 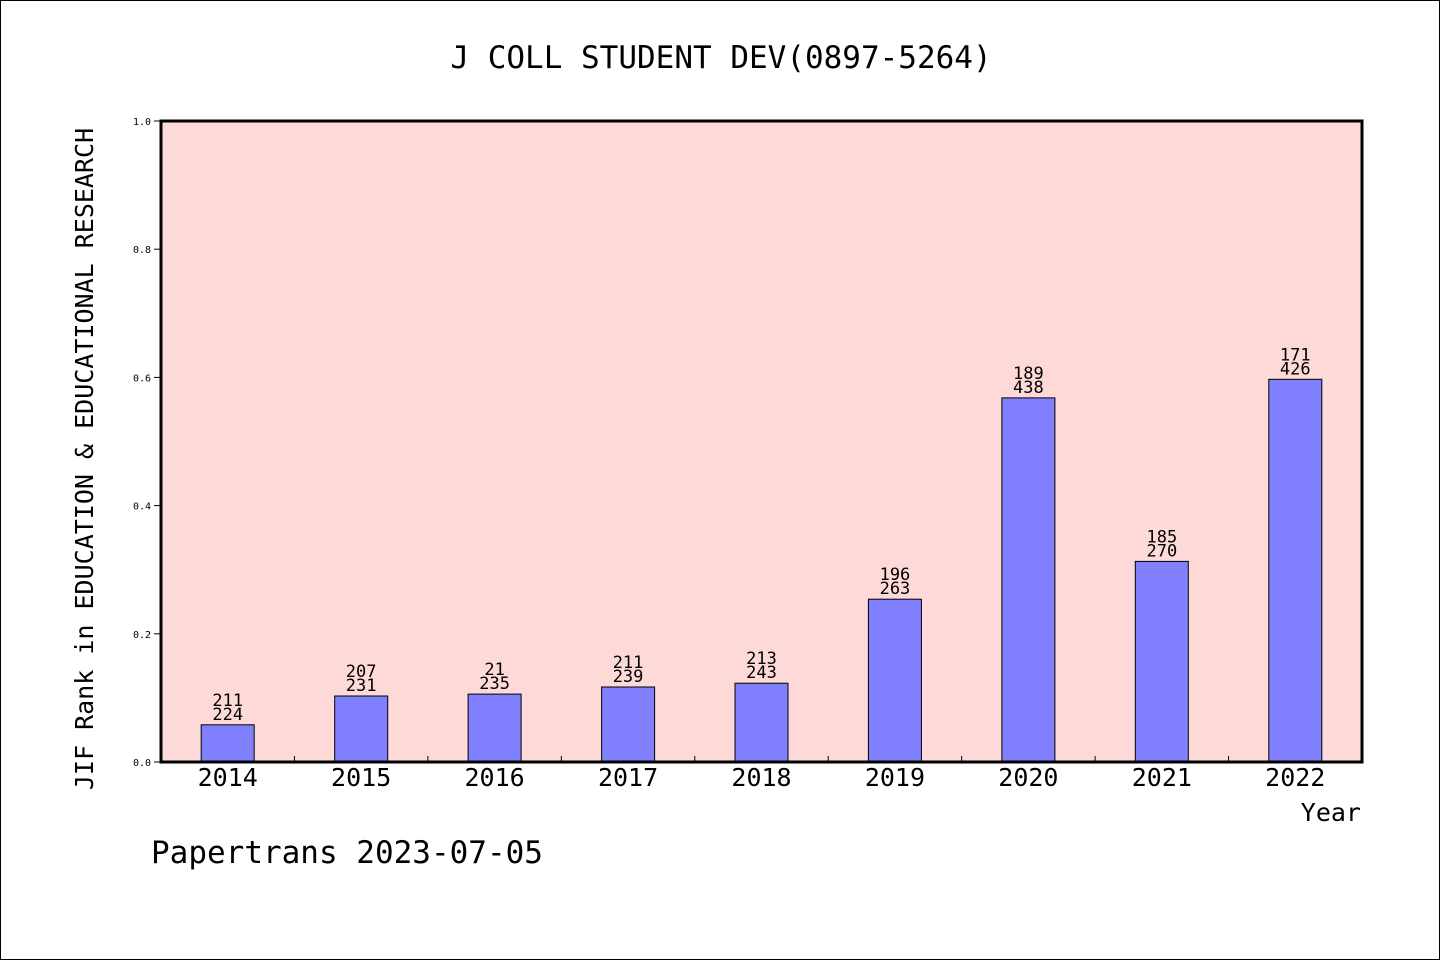 I want to click on y-tick-label-0.4: 0.4, so click(x=142, y=507).